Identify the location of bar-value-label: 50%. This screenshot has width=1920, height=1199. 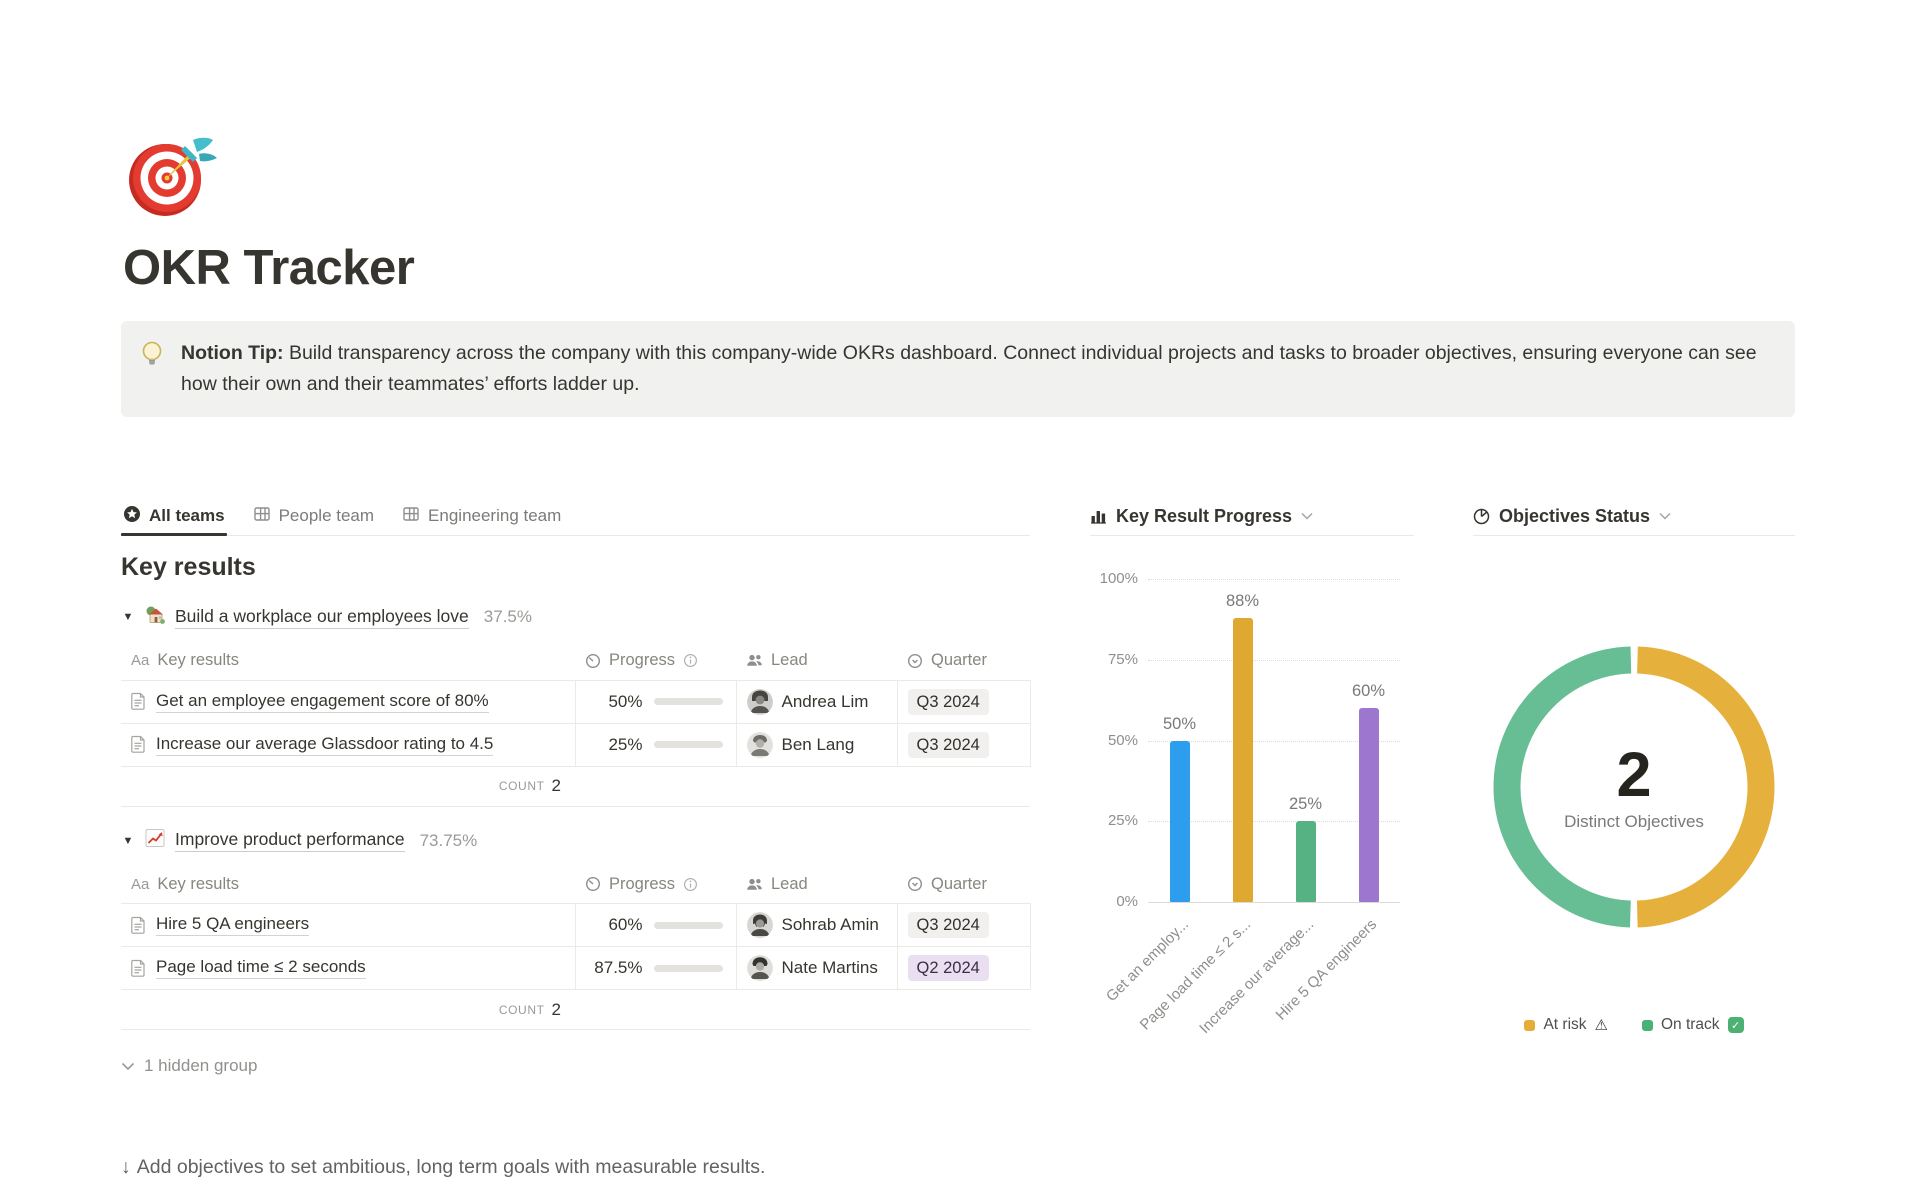
(1179, 723).